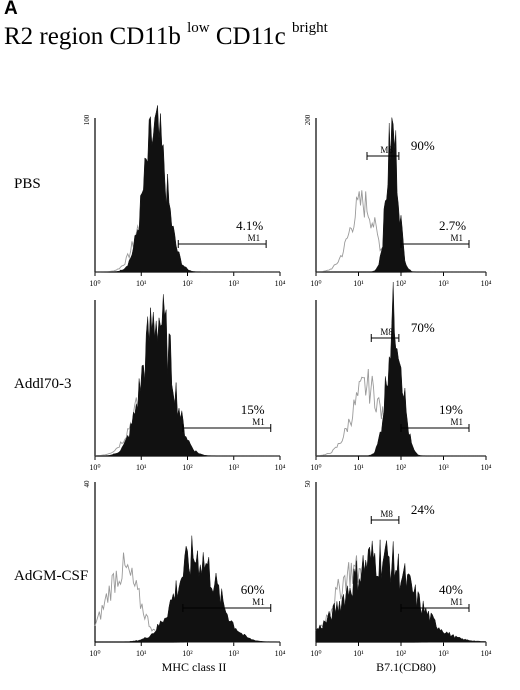  Describe the element at coordinates (51, 576) in the screenshot. I see `row-label-adgm-csf: AdGM-CSF` at that location.